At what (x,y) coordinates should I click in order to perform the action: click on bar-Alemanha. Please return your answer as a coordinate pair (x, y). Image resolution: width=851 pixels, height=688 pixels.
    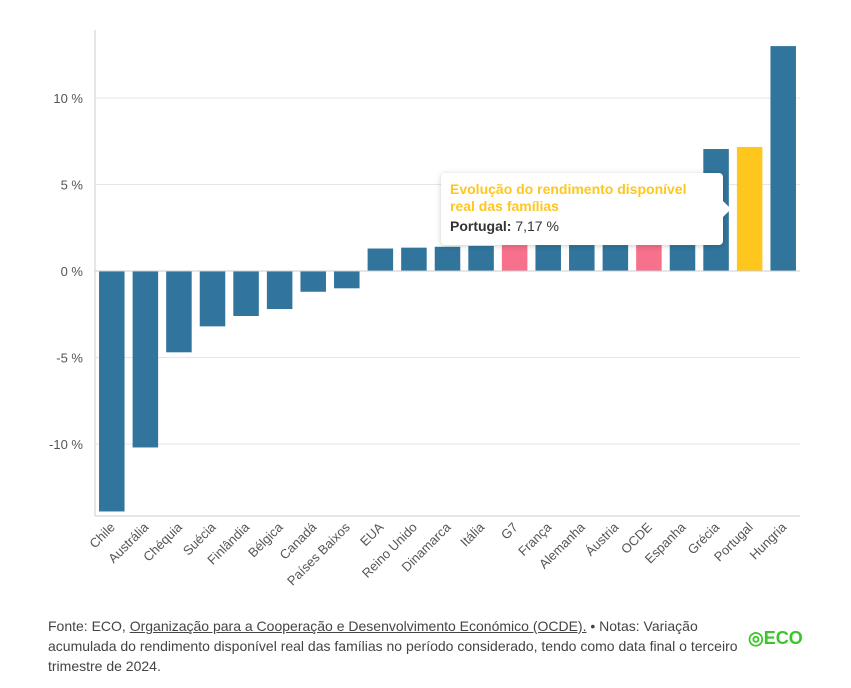
    Looking at the image, I should click on (582, 258).